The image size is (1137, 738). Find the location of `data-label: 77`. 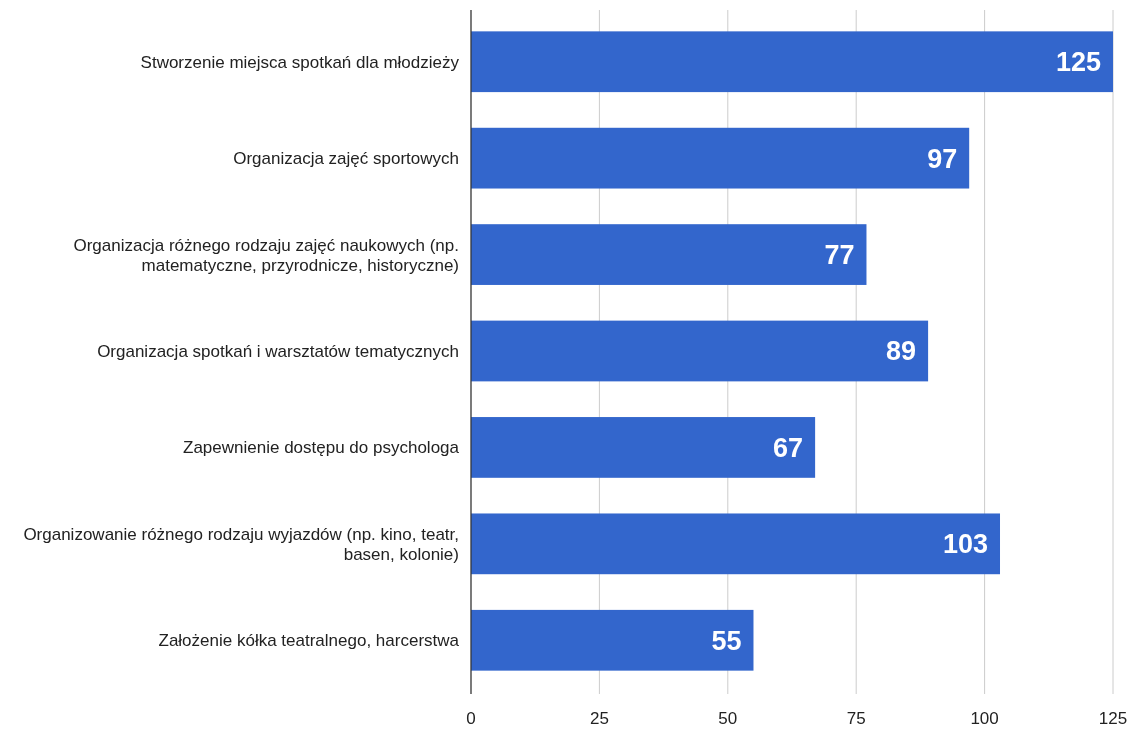

data-label: 77 is located at coordinates (839, 255).